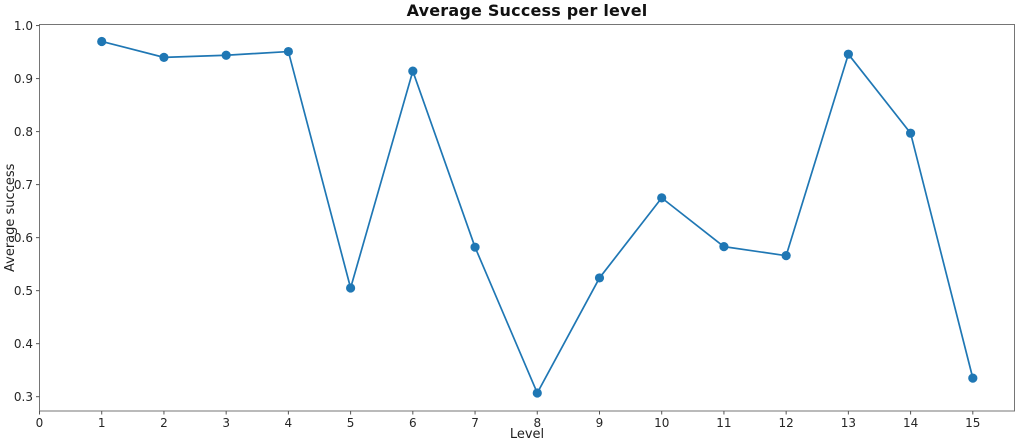  I want to click on y-tick-label: 0.3, so click(23, 396).